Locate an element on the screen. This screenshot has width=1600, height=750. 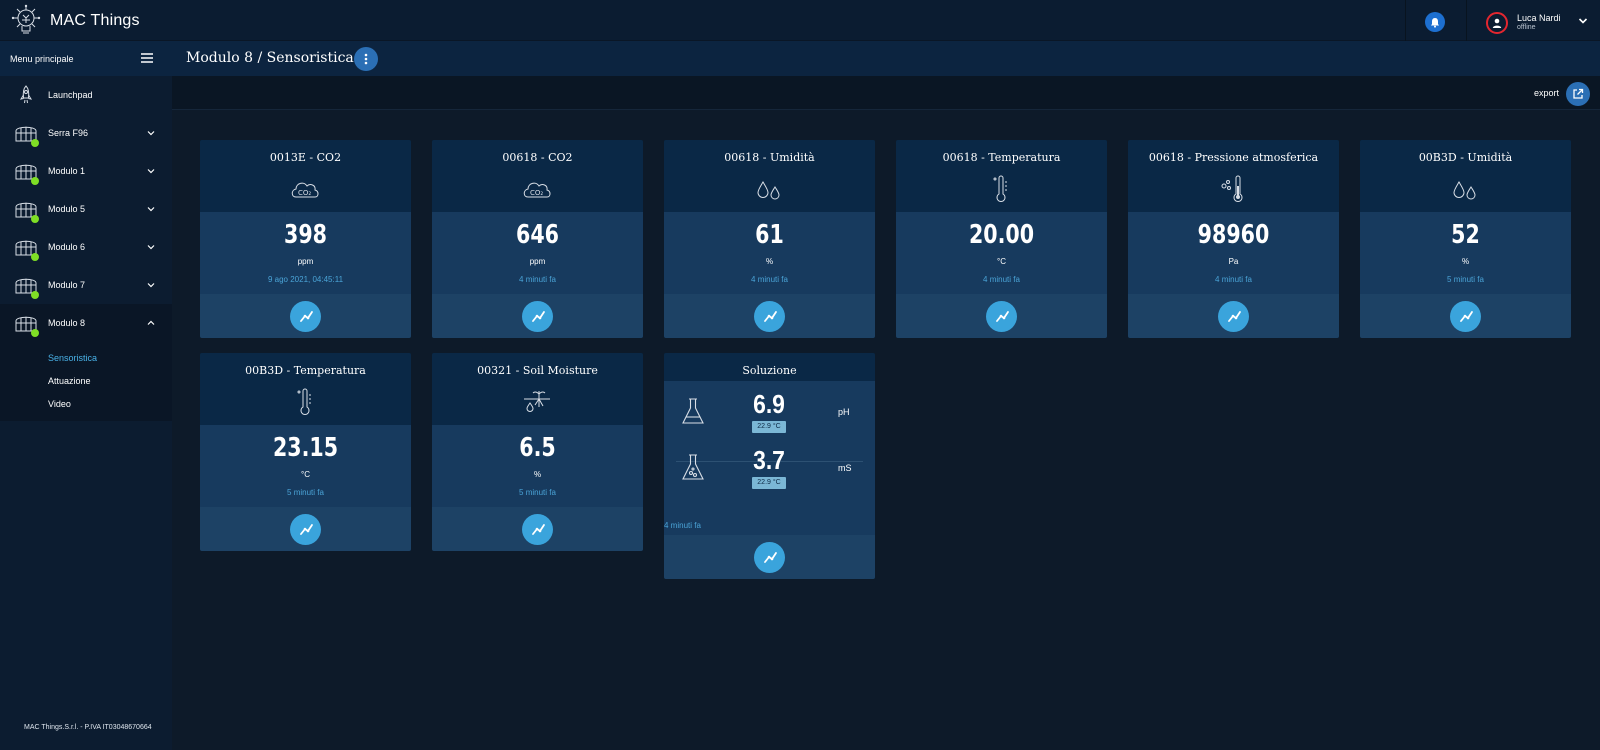
sensor-title: 0013E - CO2 is located at coordinates (305, 157).